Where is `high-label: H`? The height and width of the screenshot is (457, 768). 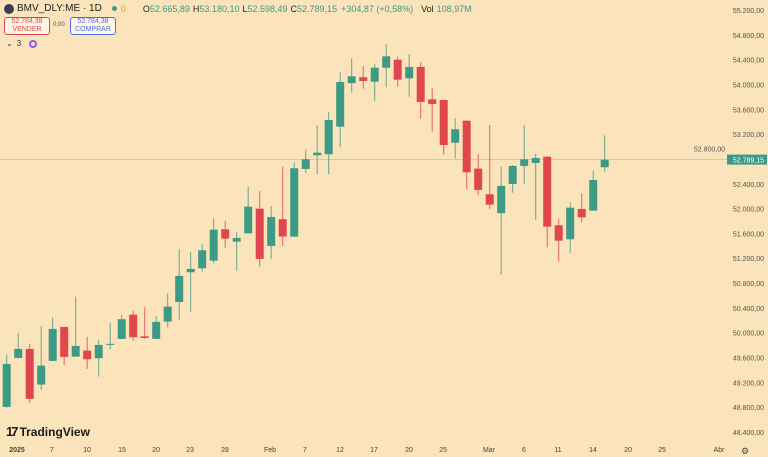
high-label: H is located at coordinates (196, 8).